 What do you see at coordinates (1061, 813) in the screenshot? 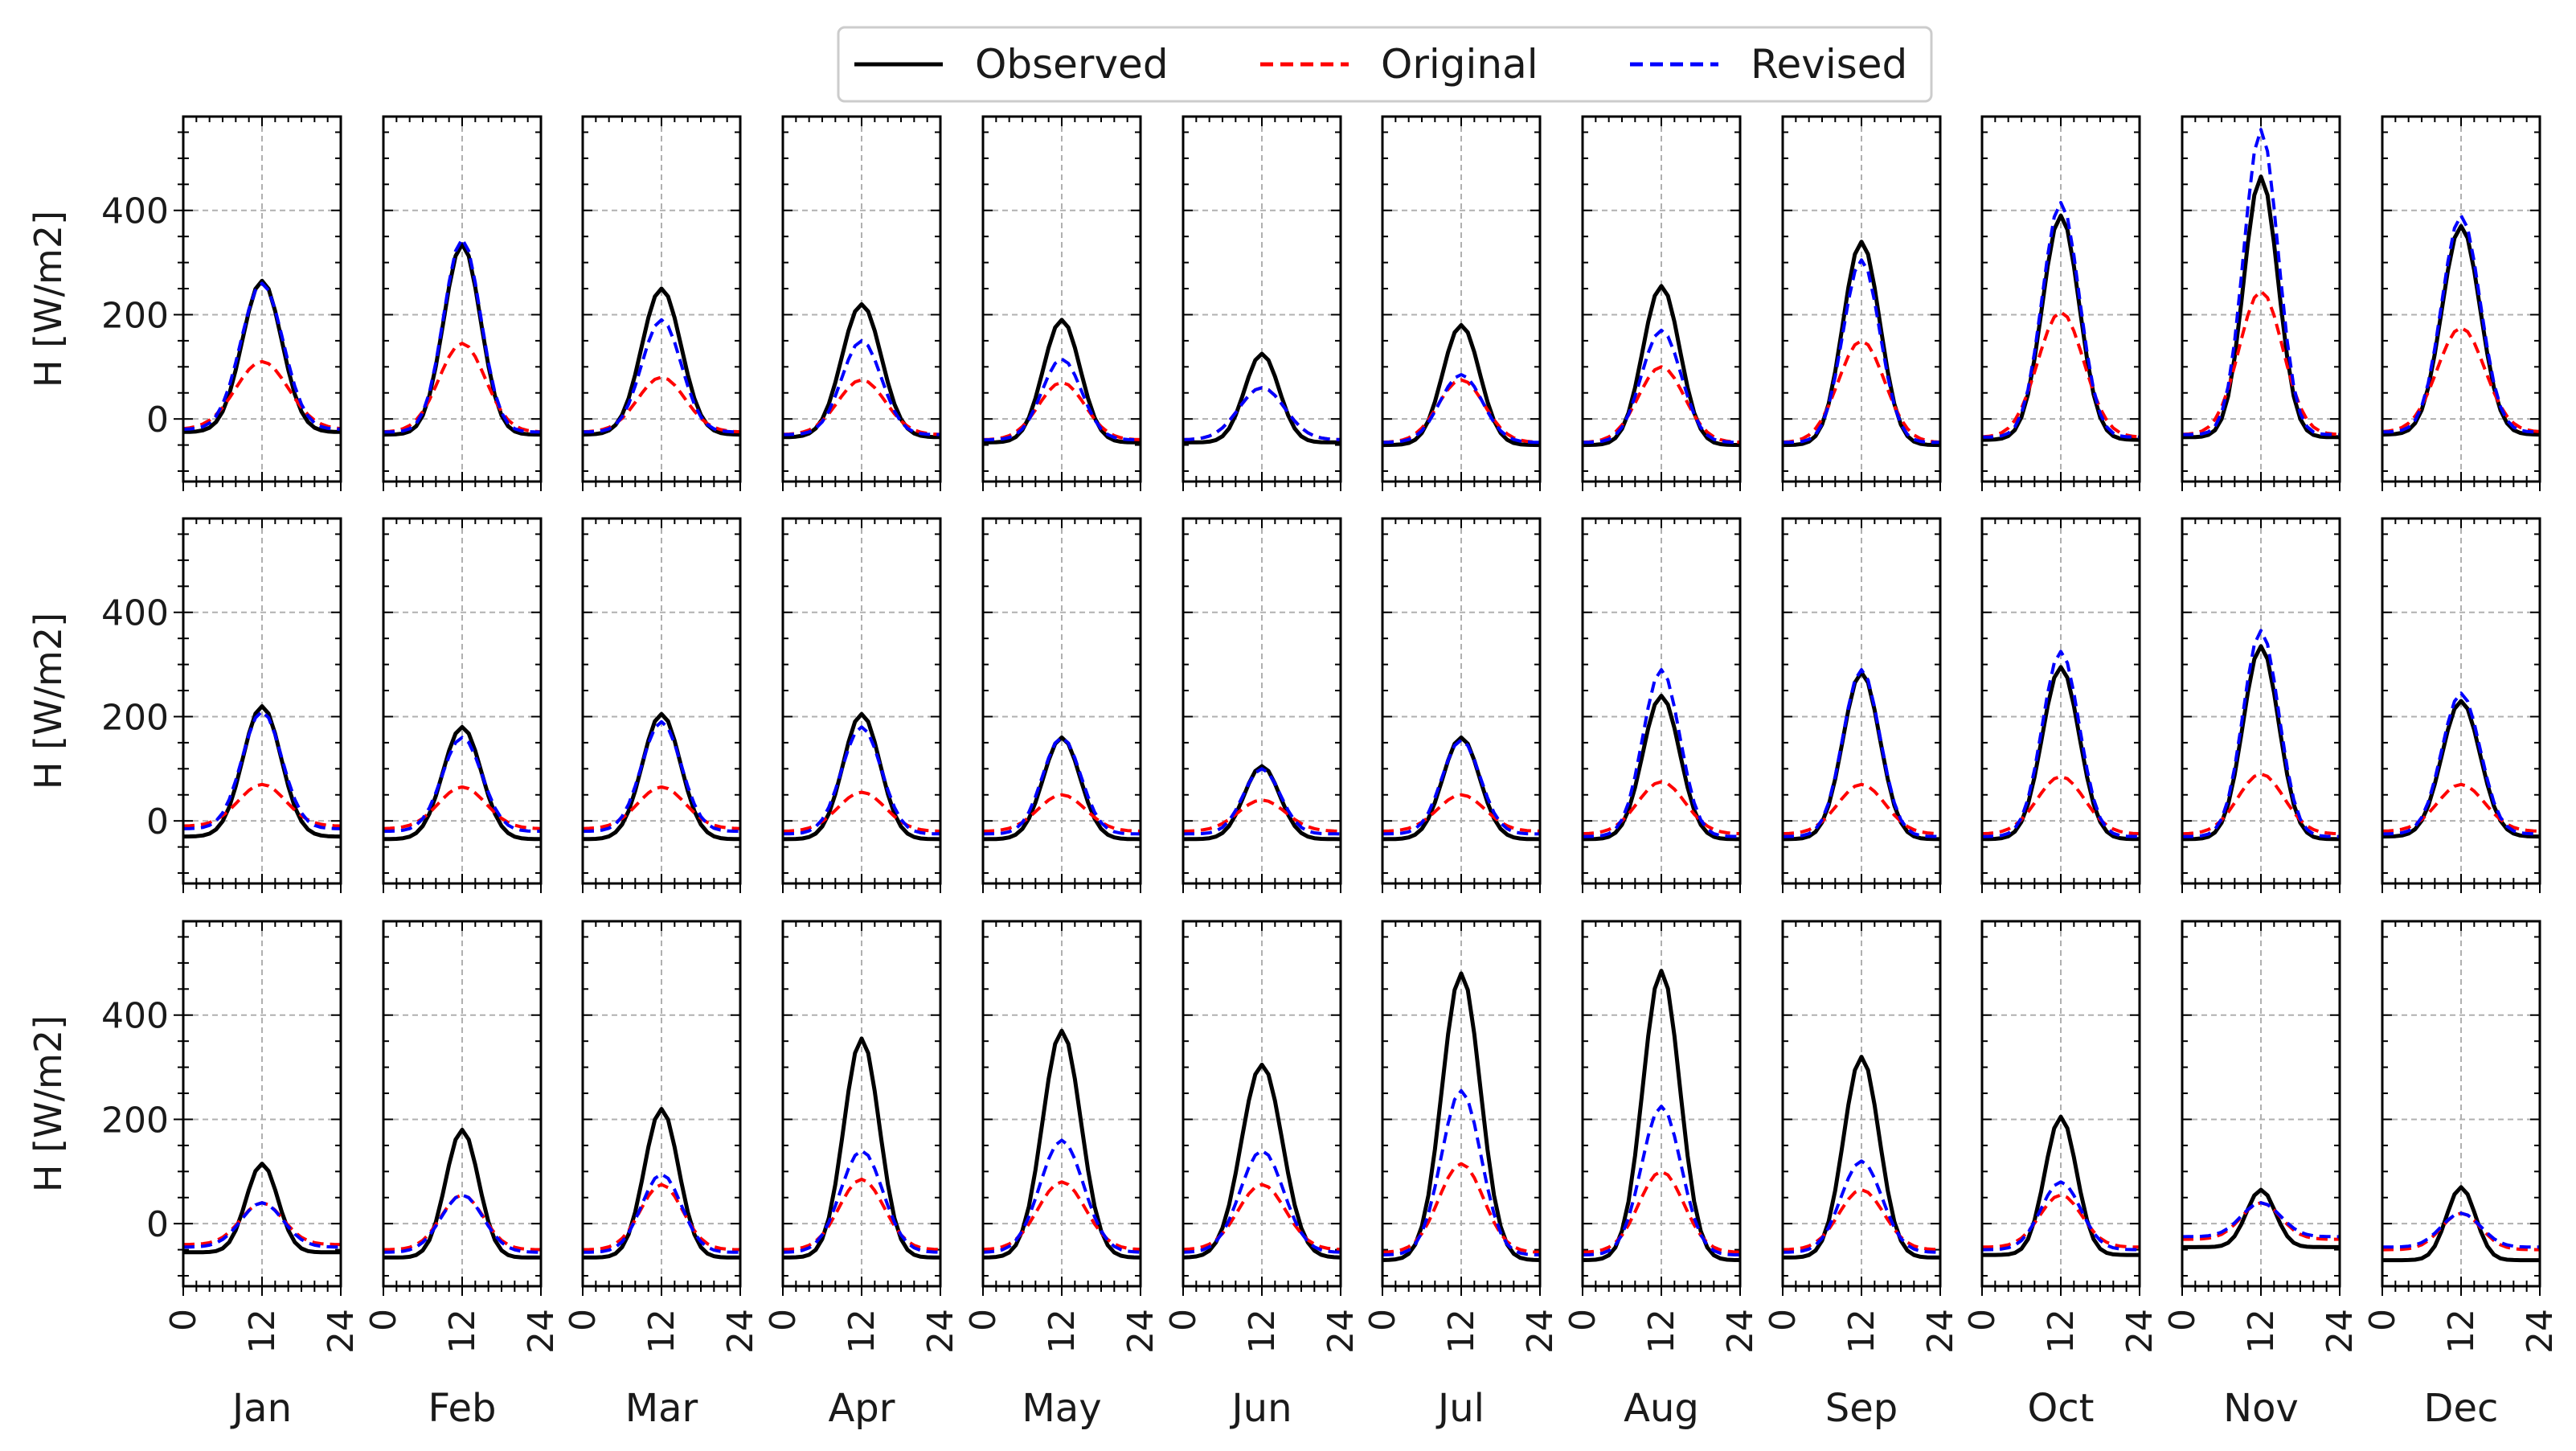
I see `series-original-may` at bounding box center [1061, 813].